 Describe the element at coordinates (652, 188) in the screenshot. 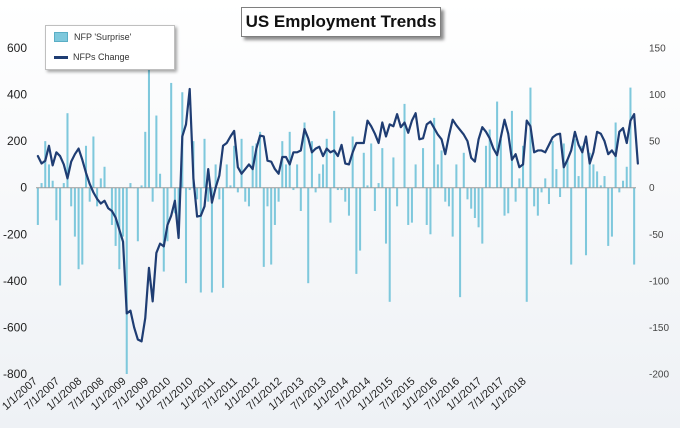

I see `right-axis-tick-label: 0` at that location.